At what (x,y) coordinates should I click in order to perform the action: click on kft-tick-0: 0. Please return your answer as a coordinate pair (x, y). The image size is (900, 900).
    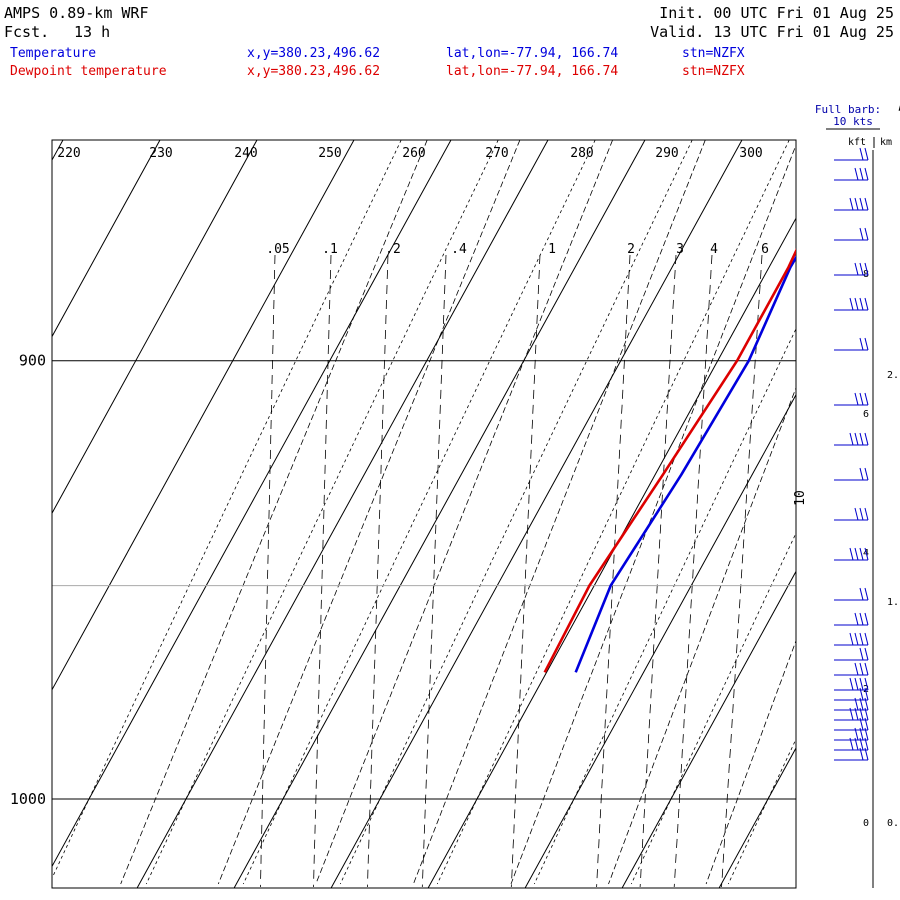
    Looking at the image, I should click on (866, 823).